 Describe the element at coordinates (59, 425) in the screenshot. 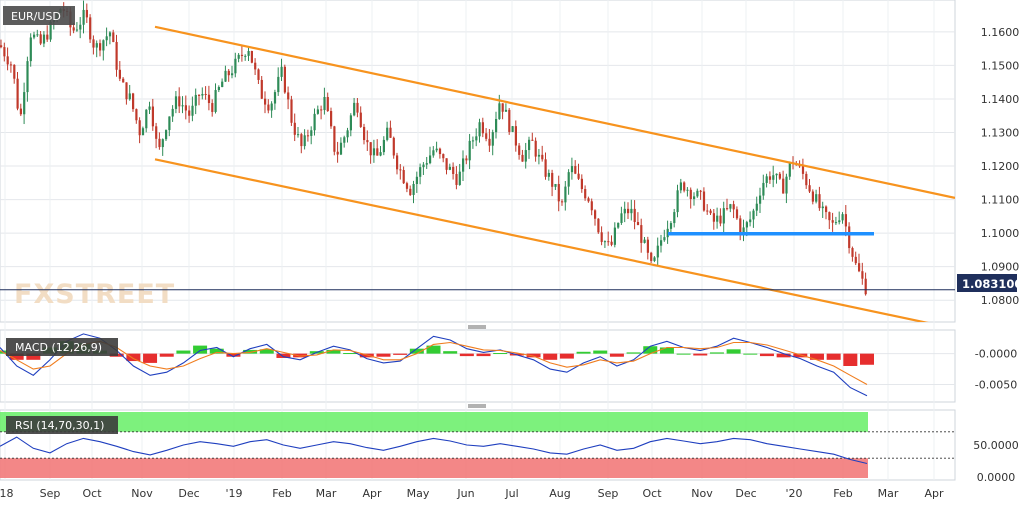

I see `rsi-label: RSI (14,70,30,1)` at that location.